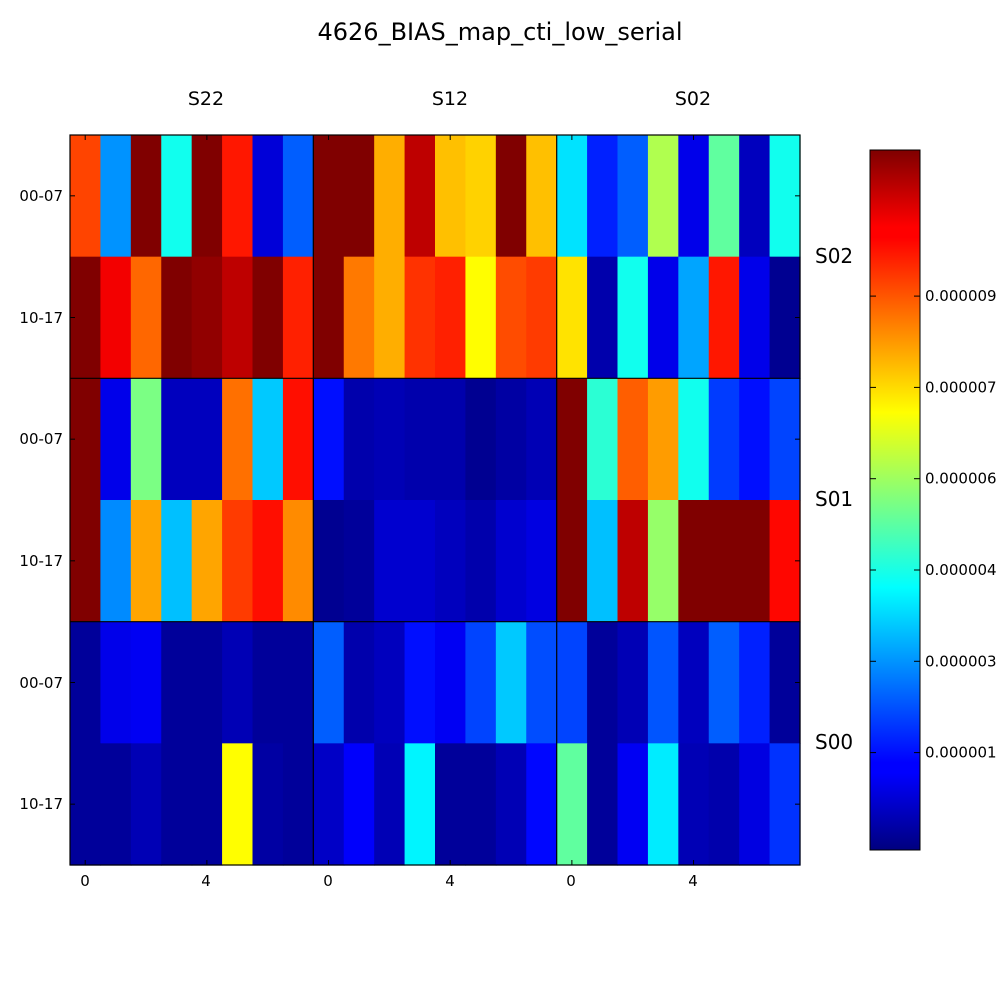 This screenshot has width=1000, height=1004. Describe the element at coordinates (834, 742) in the screenshot. I see `row-group-label-s00: S00` at that location.